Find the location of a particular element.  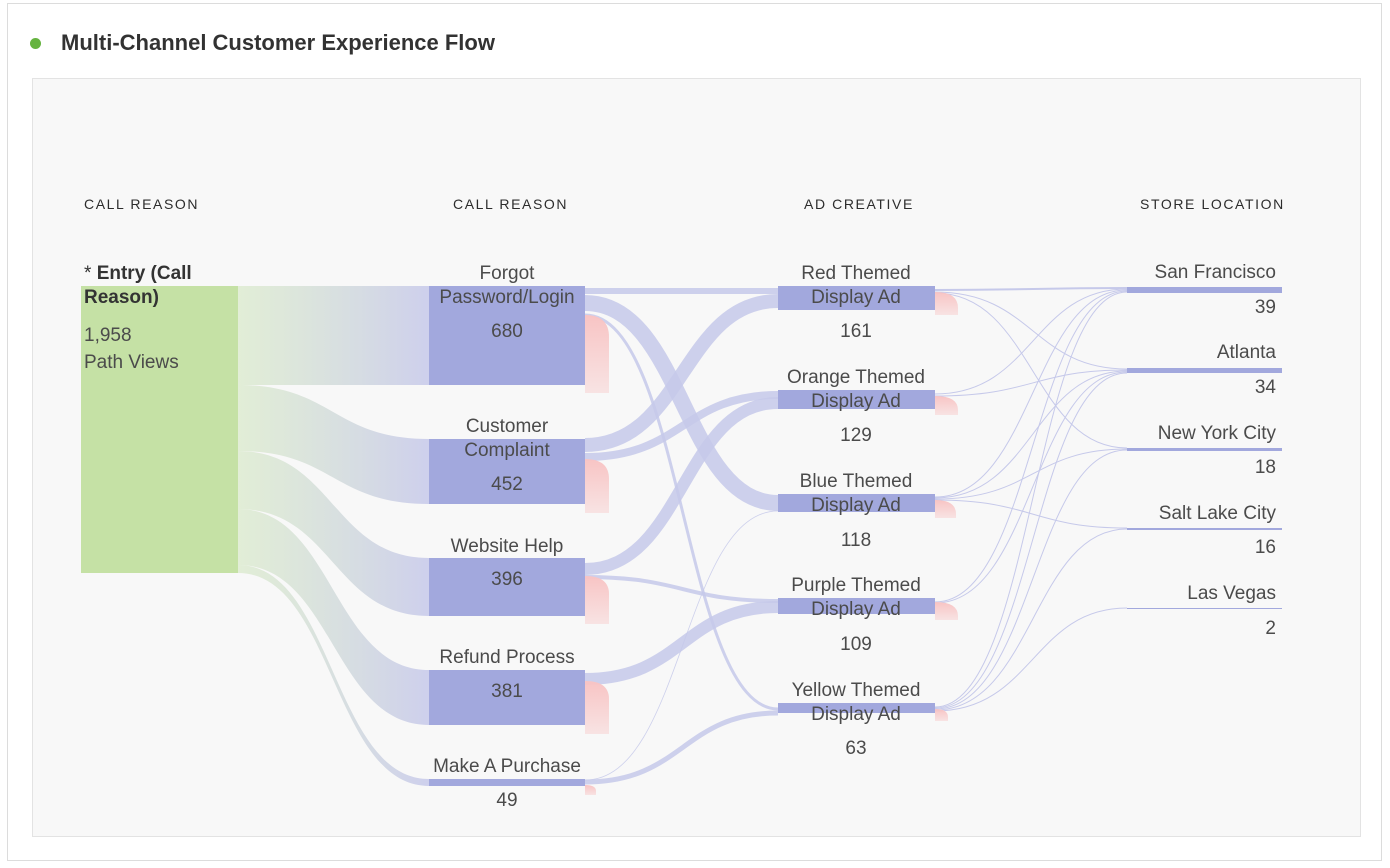

flow-blue-sf is located at coordinates (1031, 393).